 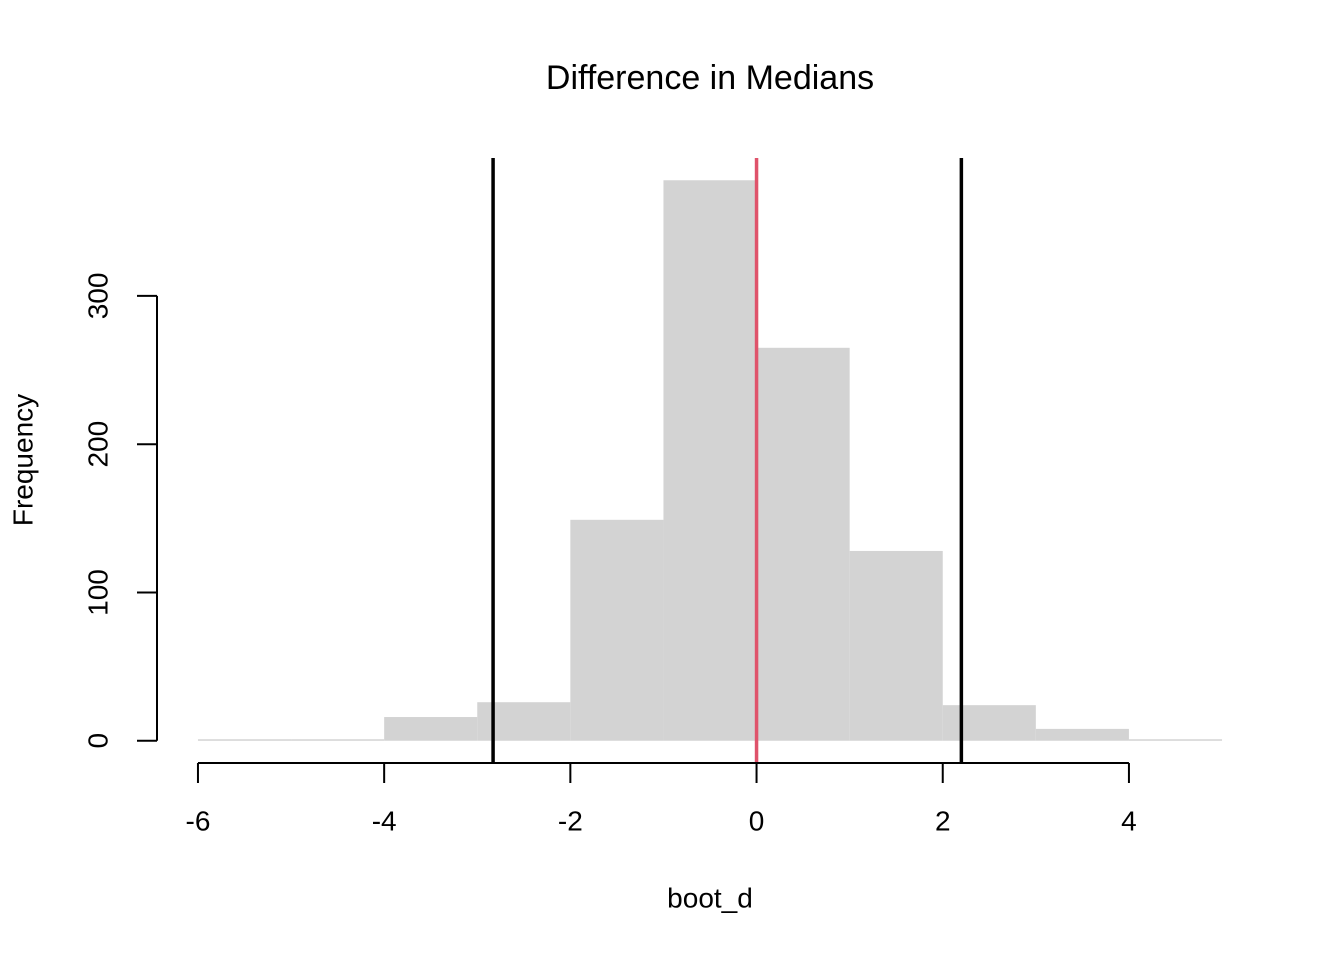 What do you see at coordinates (97, 444) in the screenshot?
I see `y-tick-label: 200` at bounding box center [97, 444].